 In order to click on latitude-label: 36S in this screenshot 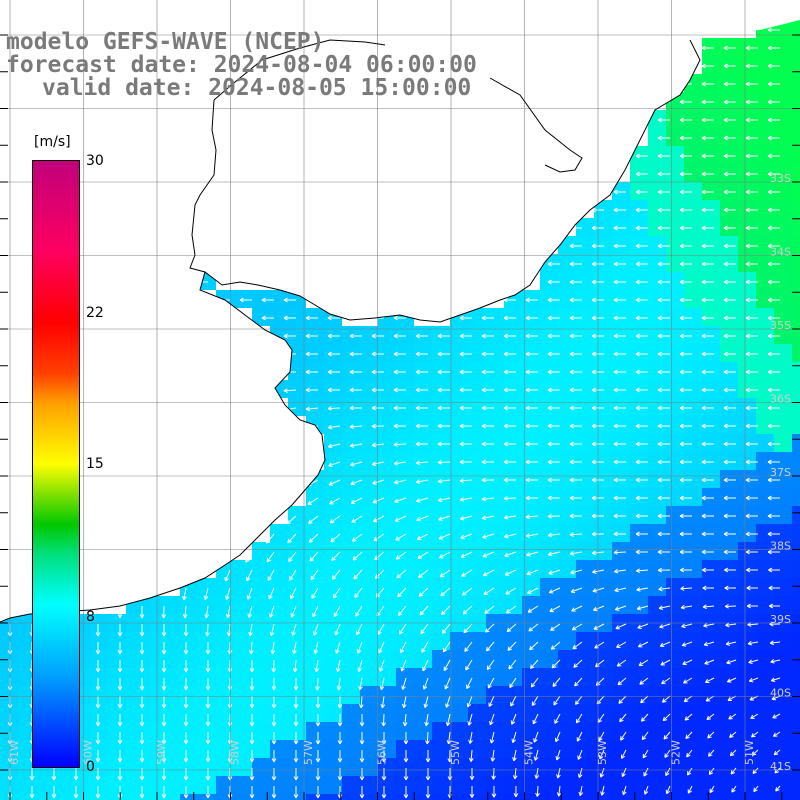, I will do `click(780, 399)`.